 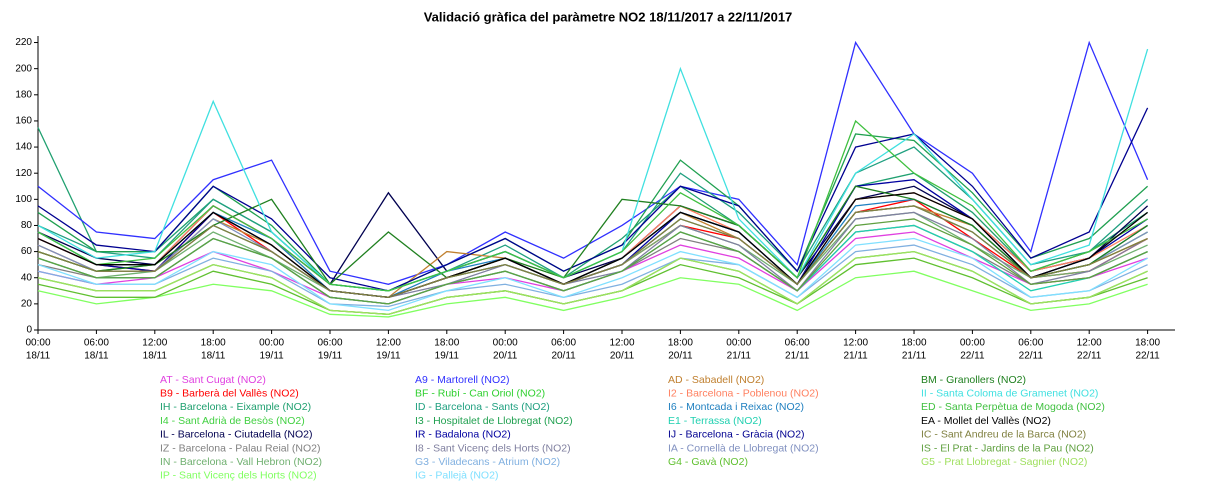 What do you see at coordinates (23, 42) in the screenshot?
I see `y-tick-label: 220` at bounding box center [23, 42].